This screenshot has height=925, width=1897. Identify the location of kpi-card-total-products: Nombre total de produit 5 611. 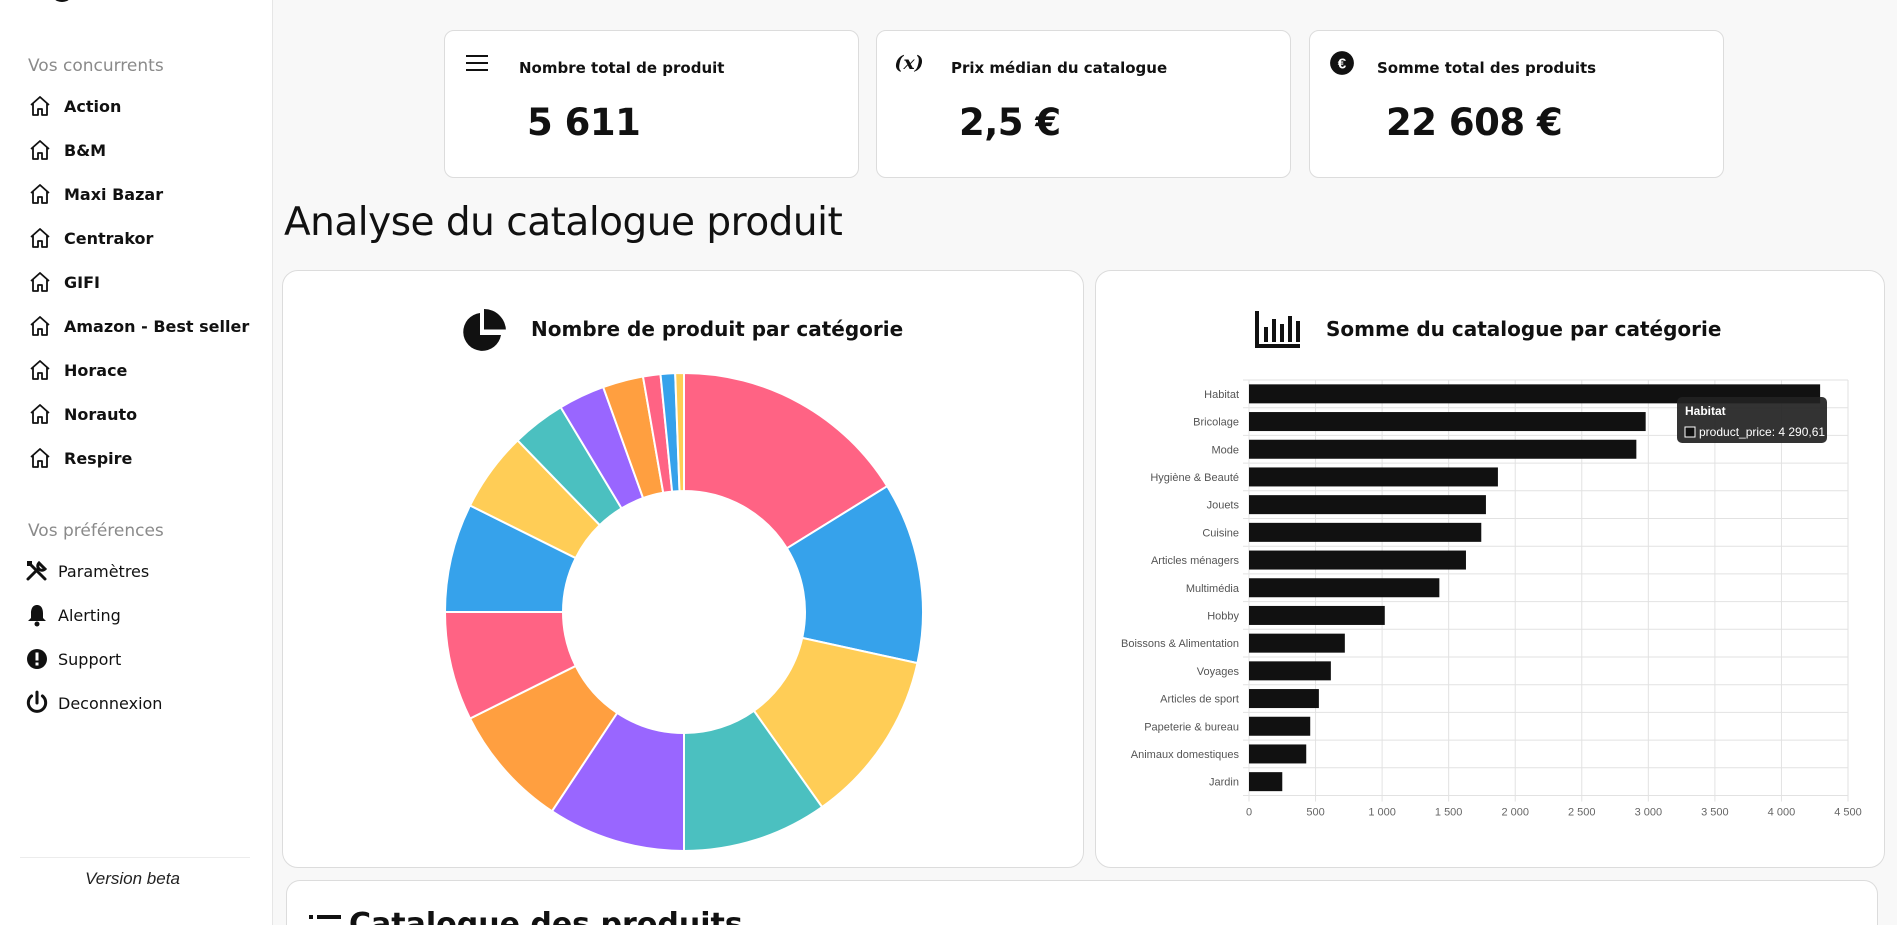
(651, 104).